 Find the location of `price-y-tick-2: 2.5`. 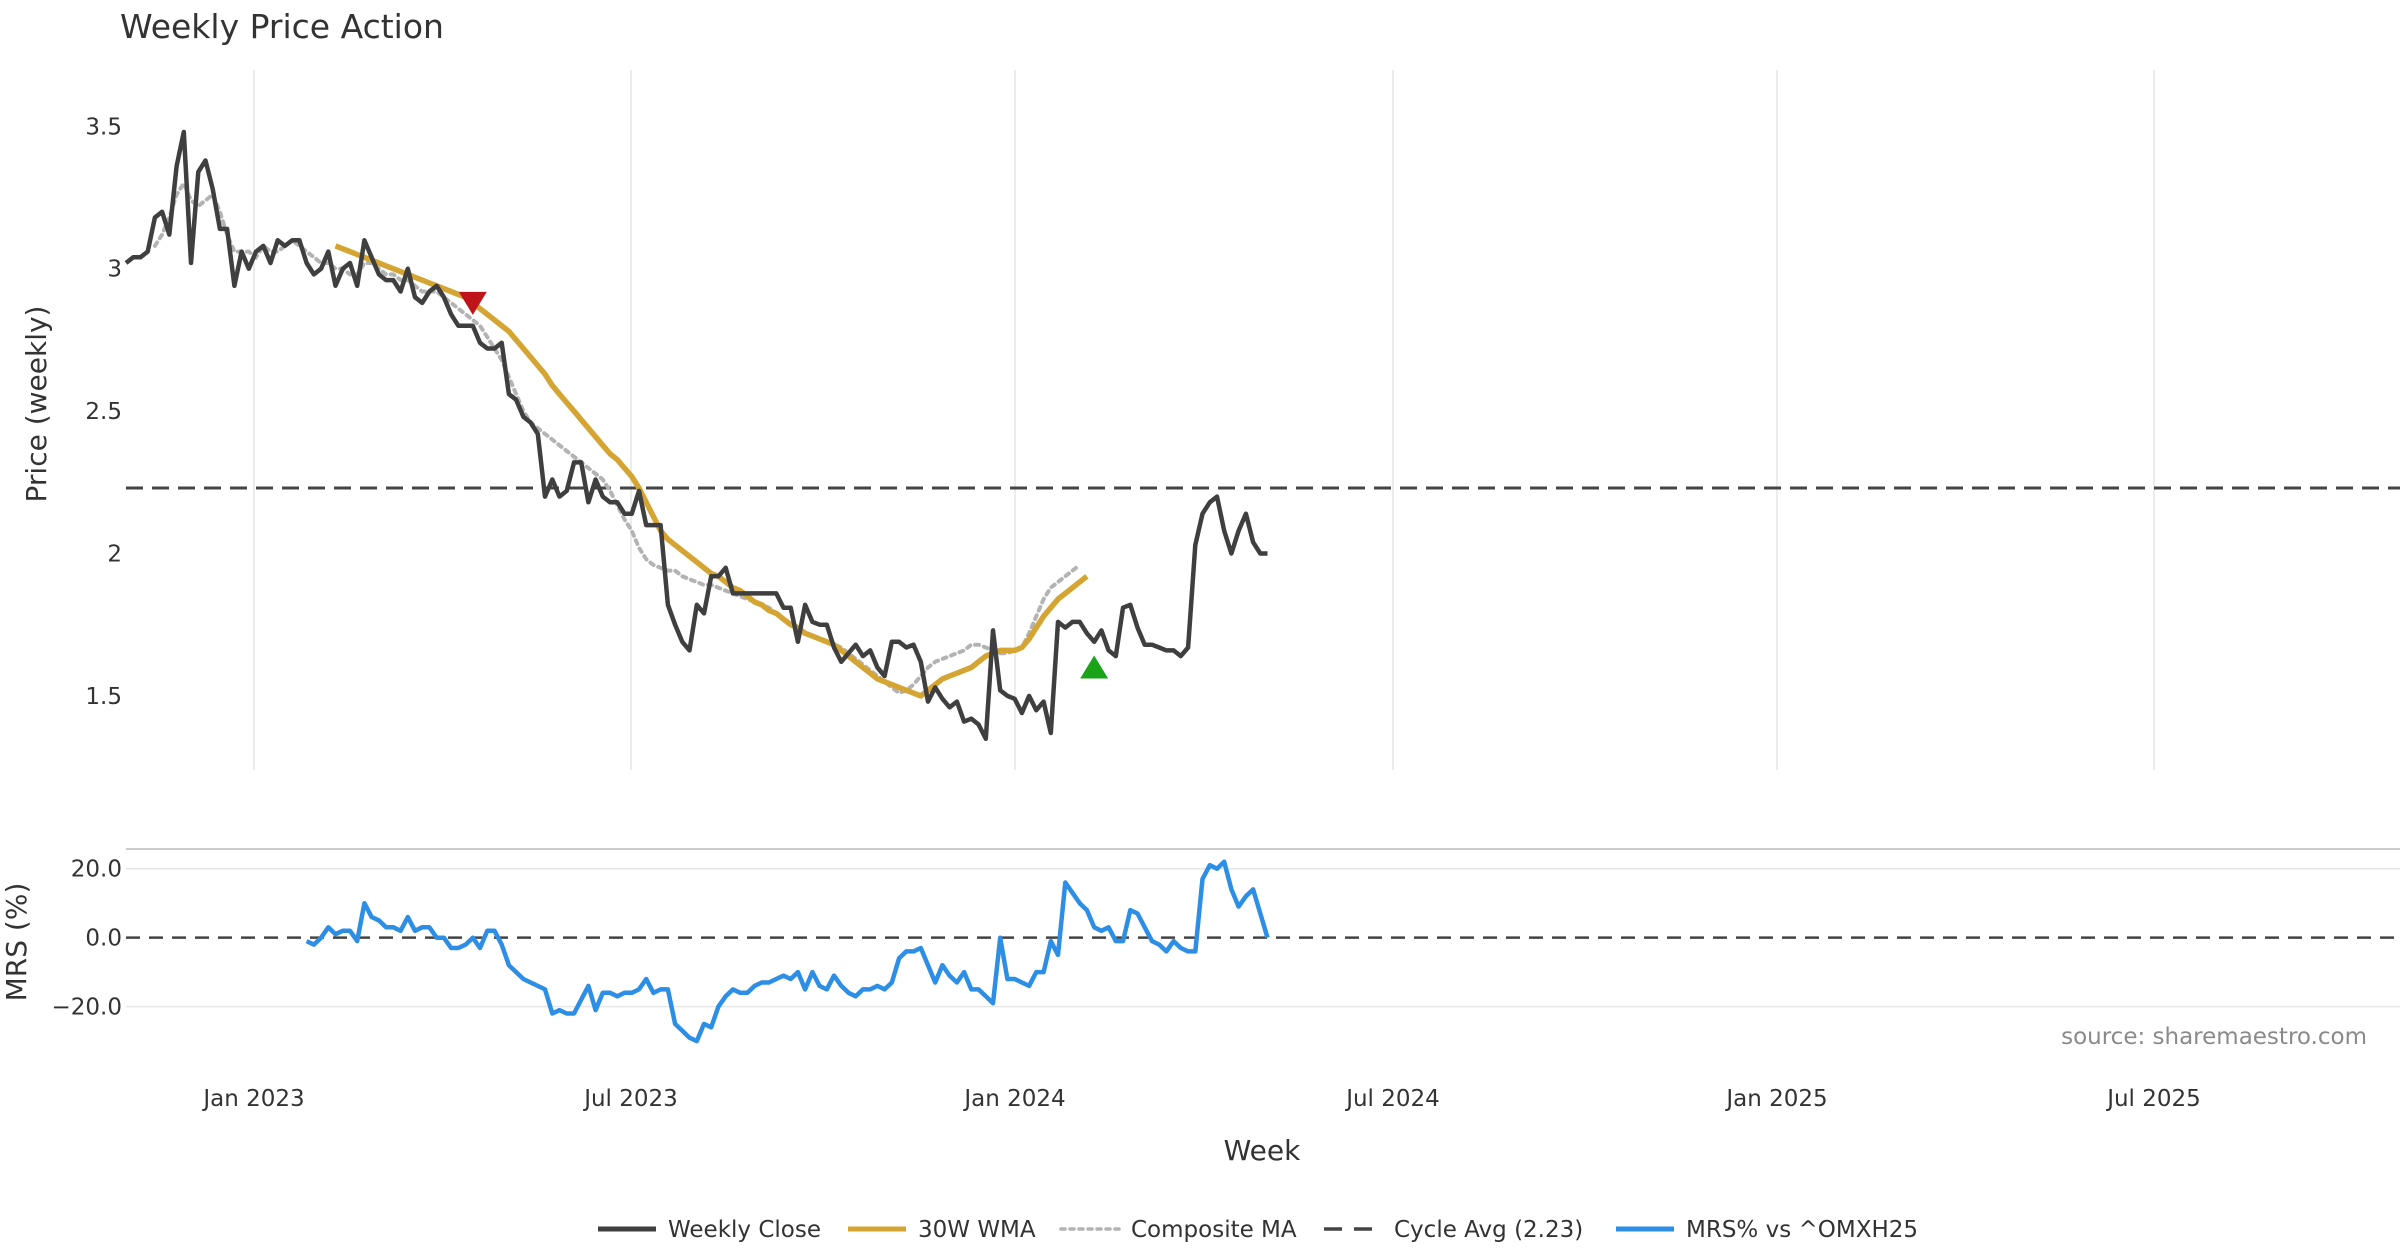

price-y-tick-2: 2.5 is located at coordinates (103, 412).